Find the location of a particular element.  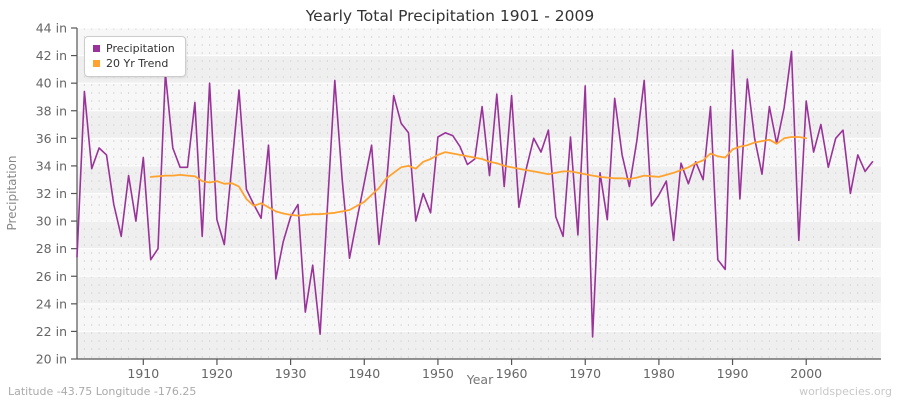

x-tick-label: 1990 is located at coordinates (733, 373).